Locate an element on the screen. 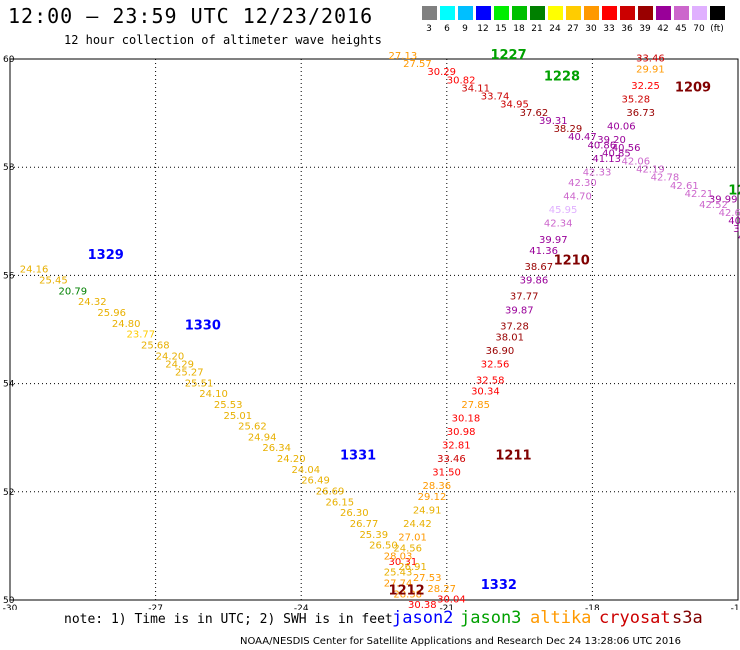 Image resolution: width=740 pixels, height=650 pixels. wave-height-label: 25.51 is located at coordinates (199, 383).